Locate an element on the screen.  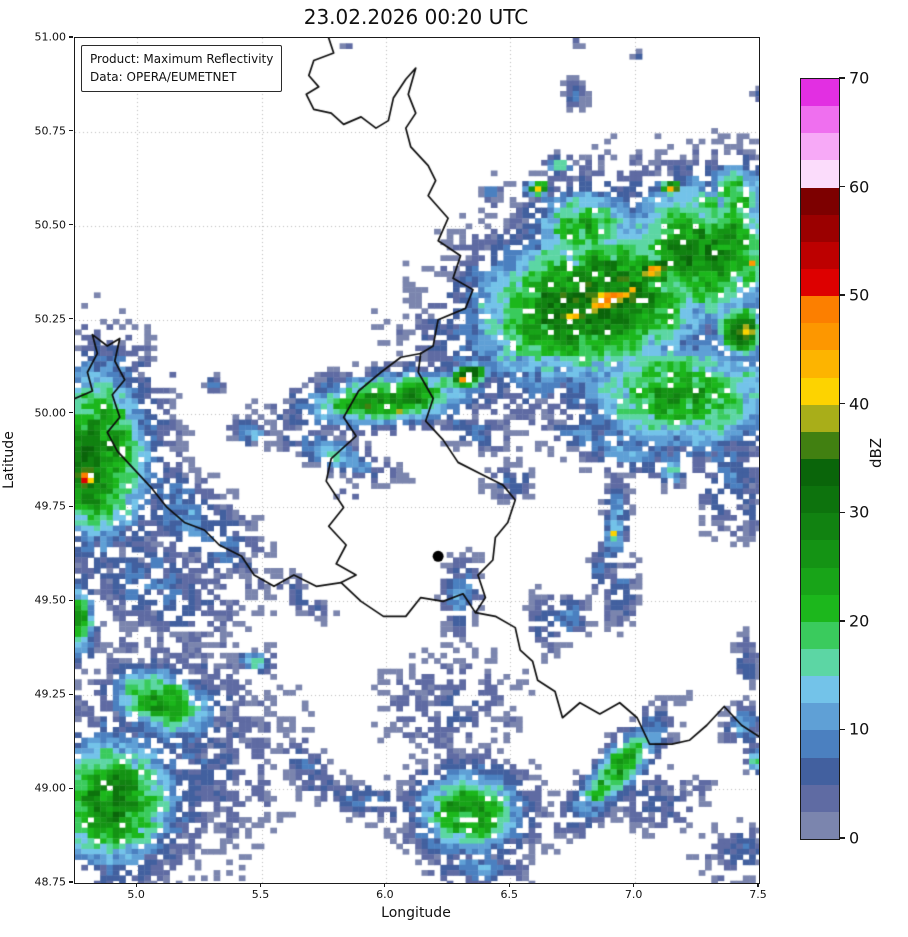
x-tick-label: 7.5 is located at coordinates (758, 894).